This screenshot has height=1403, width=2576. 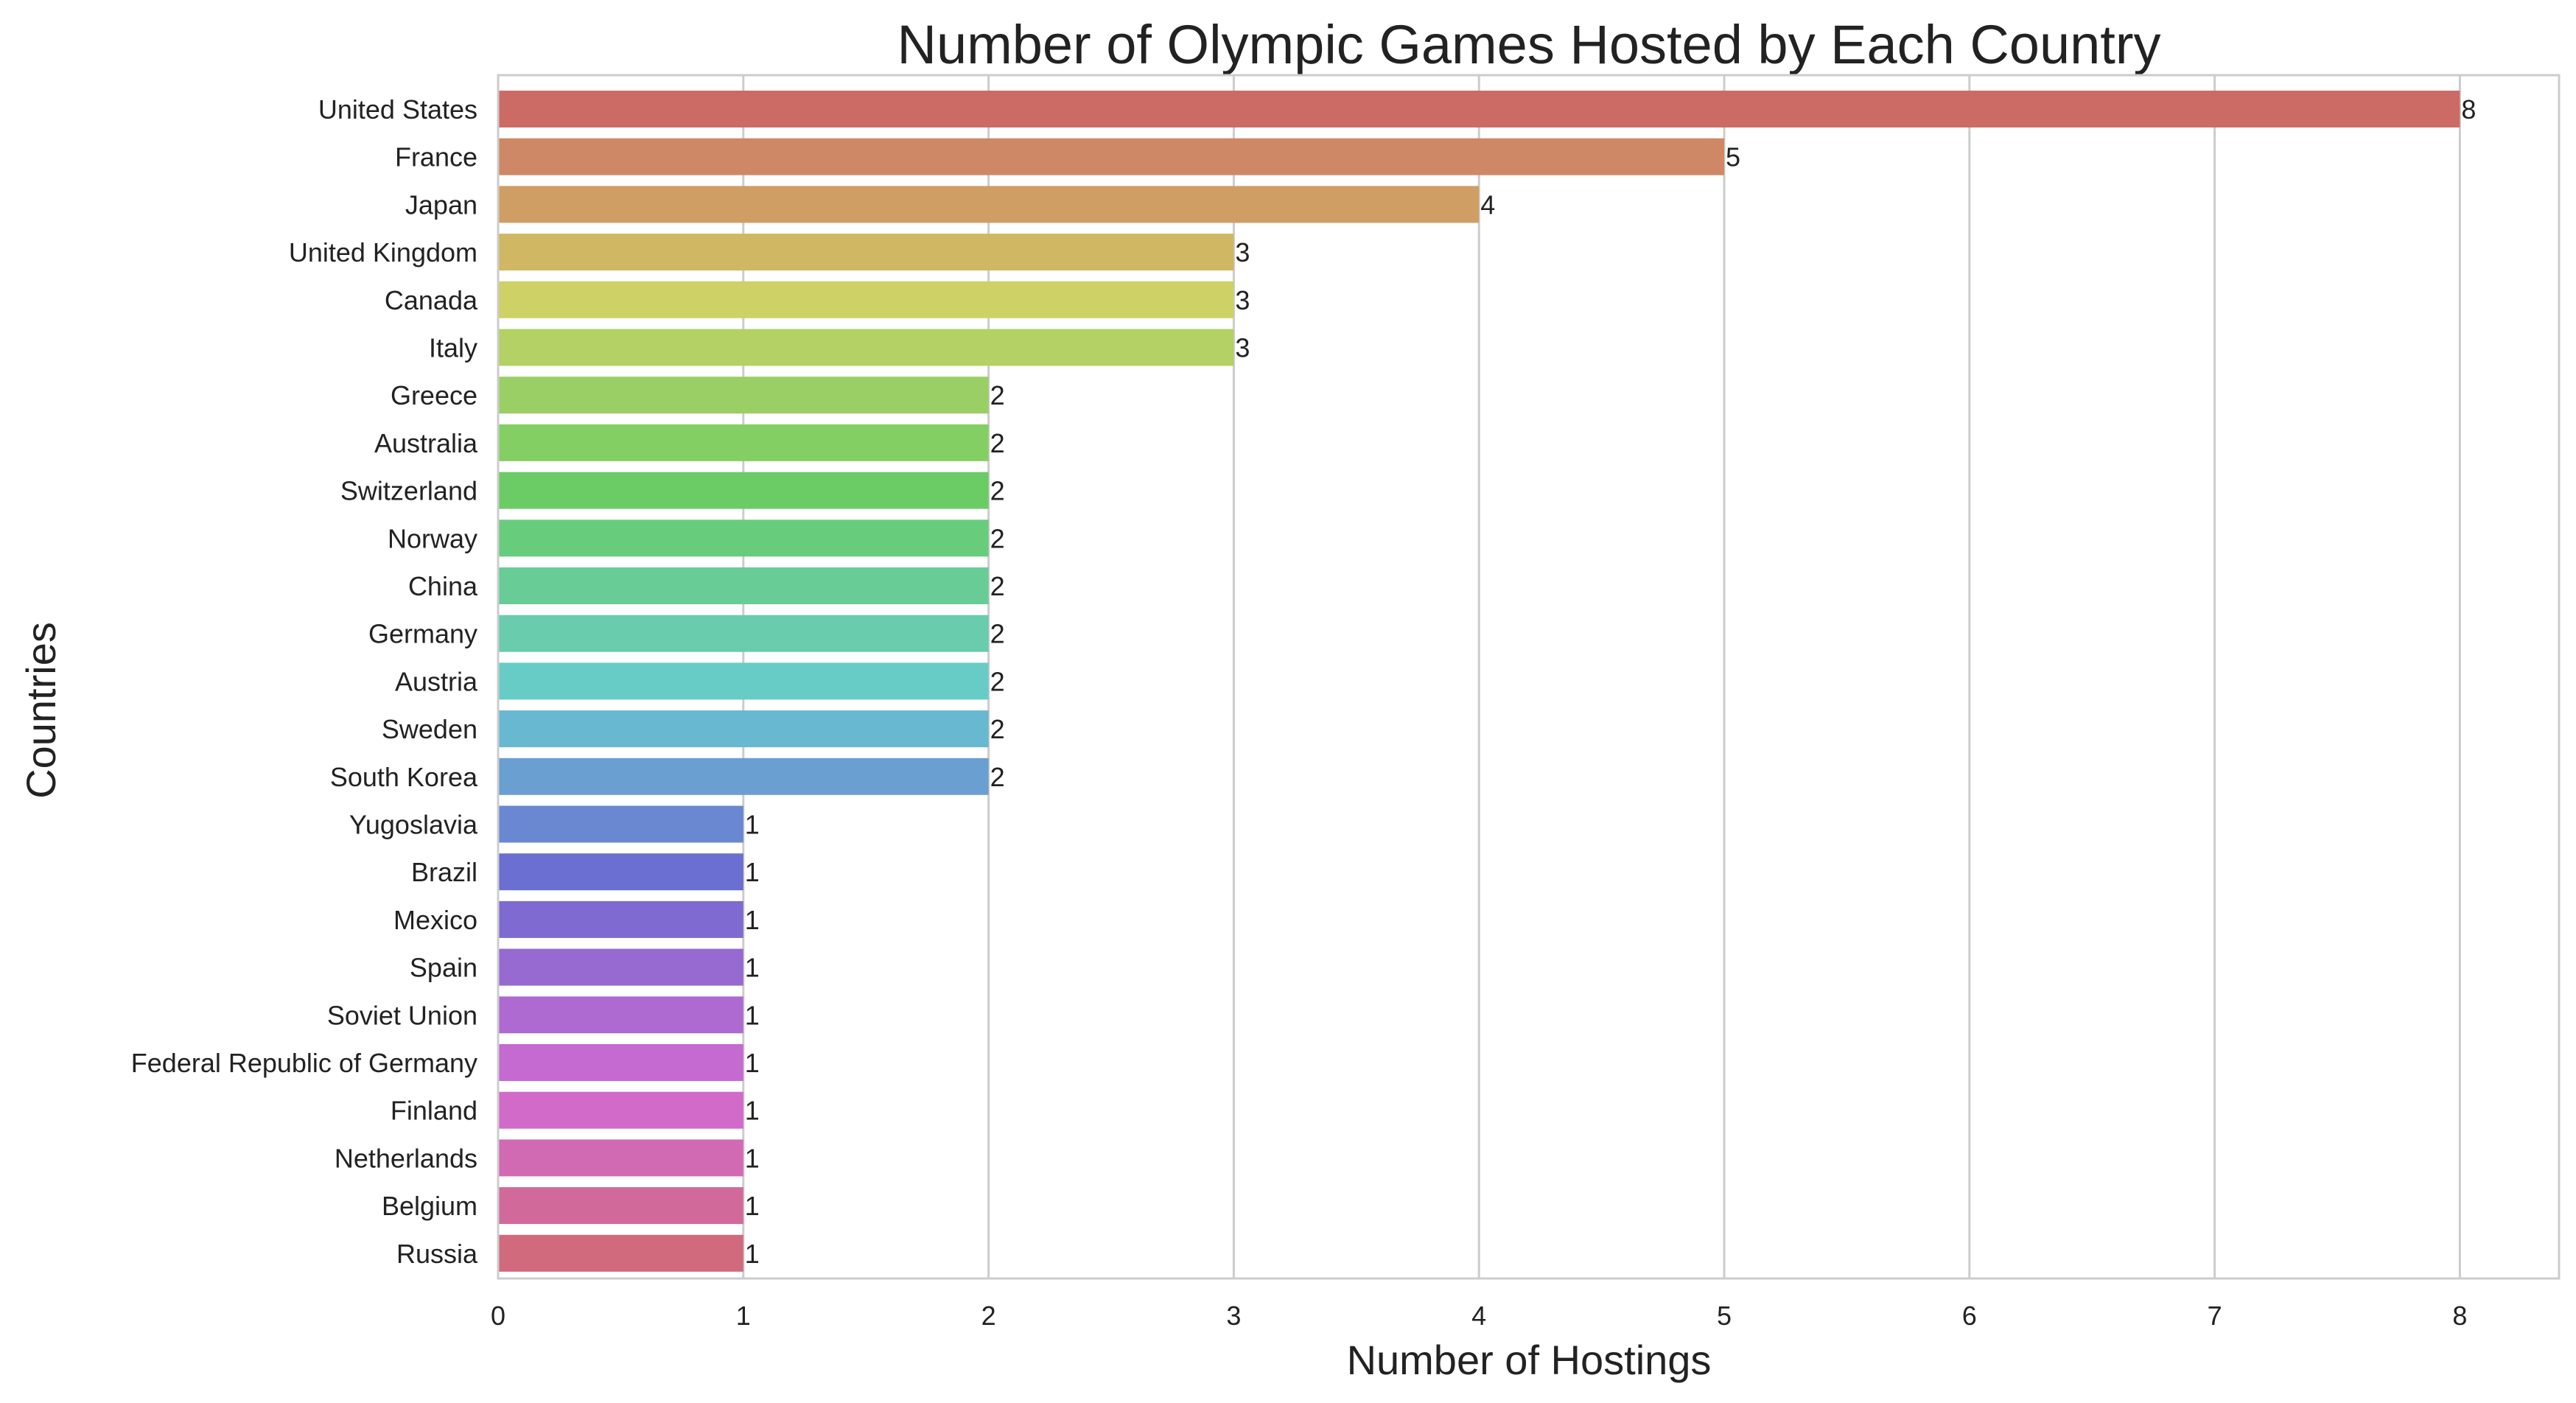 I want to click on y-tick-label: France, so click(x=436, y=157).